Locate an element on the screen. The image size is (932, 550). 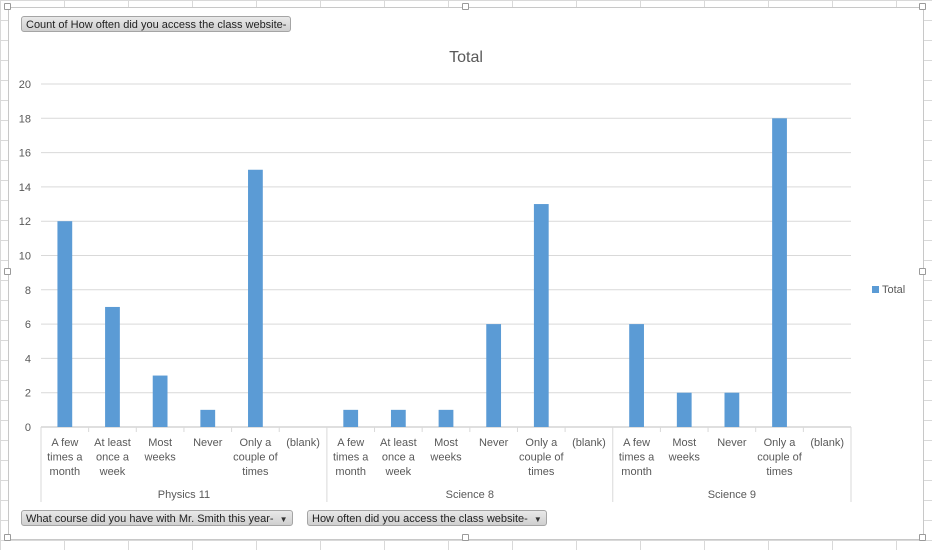
group-label: Physics 11 is located at coordinates (184, 495).